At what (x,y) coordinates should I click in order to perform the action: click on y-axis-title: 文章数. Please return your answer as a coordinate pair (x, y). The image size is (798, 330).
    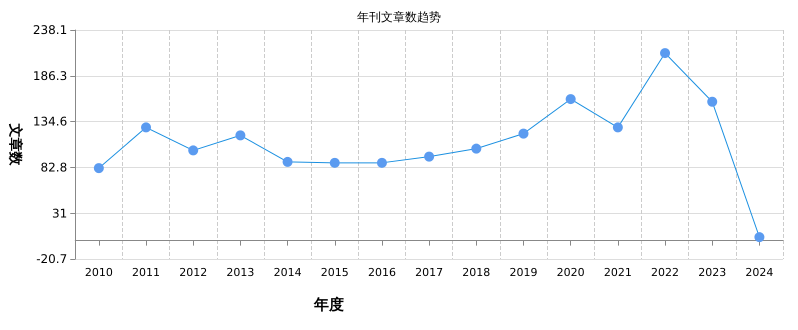
    Looking at the image, I should click on (15, 144).